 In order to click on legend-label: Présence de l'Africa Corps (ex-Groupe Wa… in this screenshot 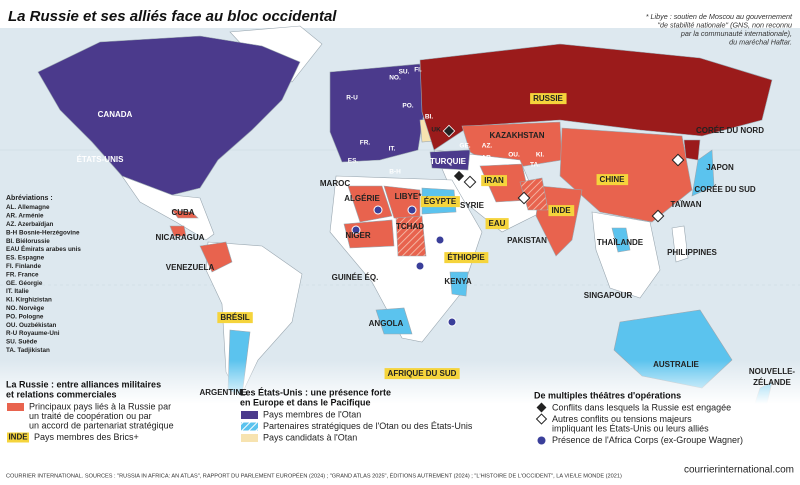, I will do `click(647, 440)`.